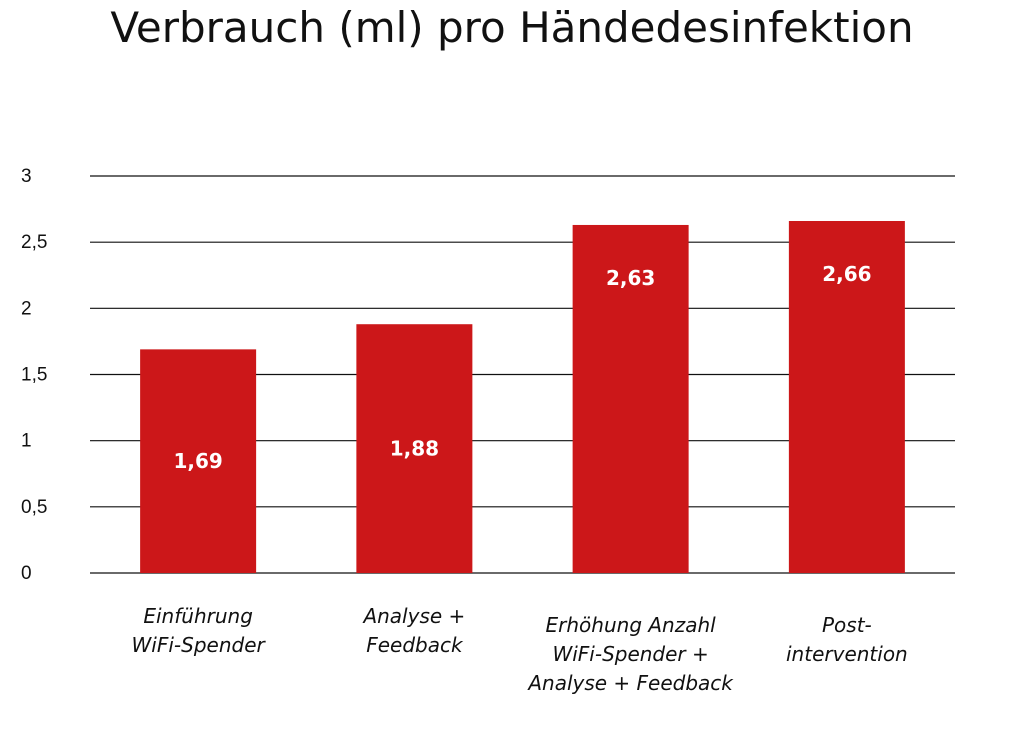 The width and height of the screenshot is (1024, 732). I want to click on y-tick-label: 1,5, so click(34, 375).